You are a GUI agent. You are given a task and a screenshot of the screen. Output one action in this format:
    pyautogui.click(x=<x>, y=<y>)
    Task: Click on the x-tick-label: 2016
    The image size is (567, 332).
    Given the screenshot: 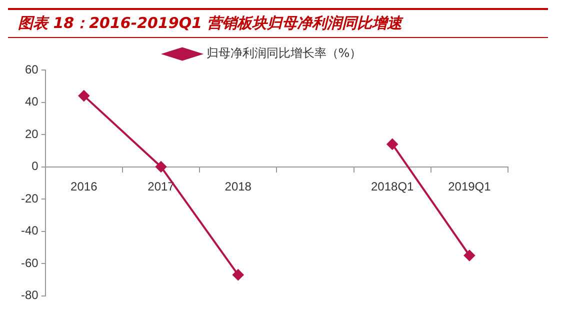 What is the action you would take?
    pyautogui.click(x=84, y=186)
    